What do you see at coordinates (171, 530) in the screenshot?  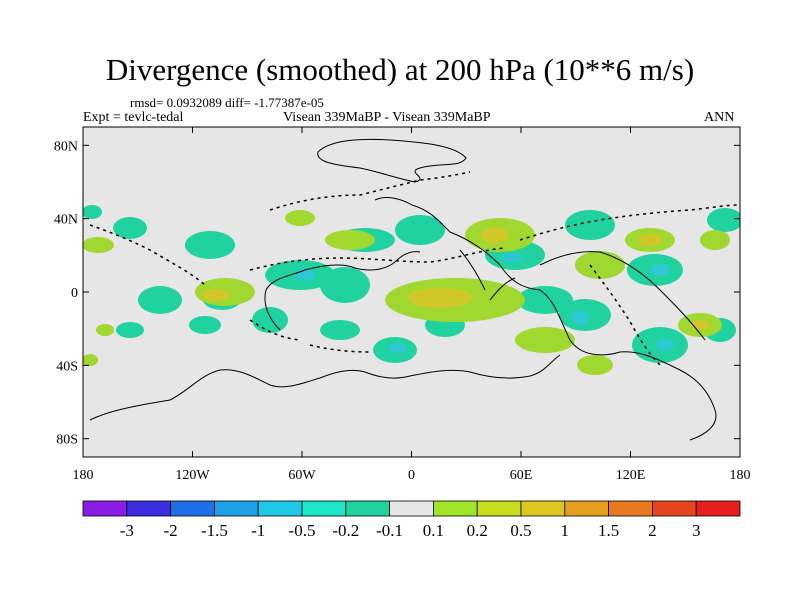 I see `colorbar-label: -2` at bounding box center [171, 530].